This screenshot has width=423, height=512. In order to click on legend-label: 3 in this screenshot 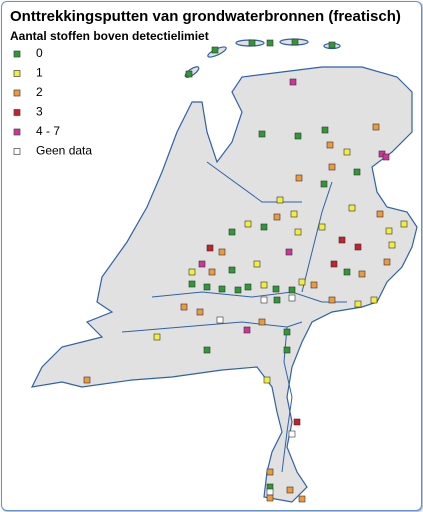, I will do `click(39, 112)`.